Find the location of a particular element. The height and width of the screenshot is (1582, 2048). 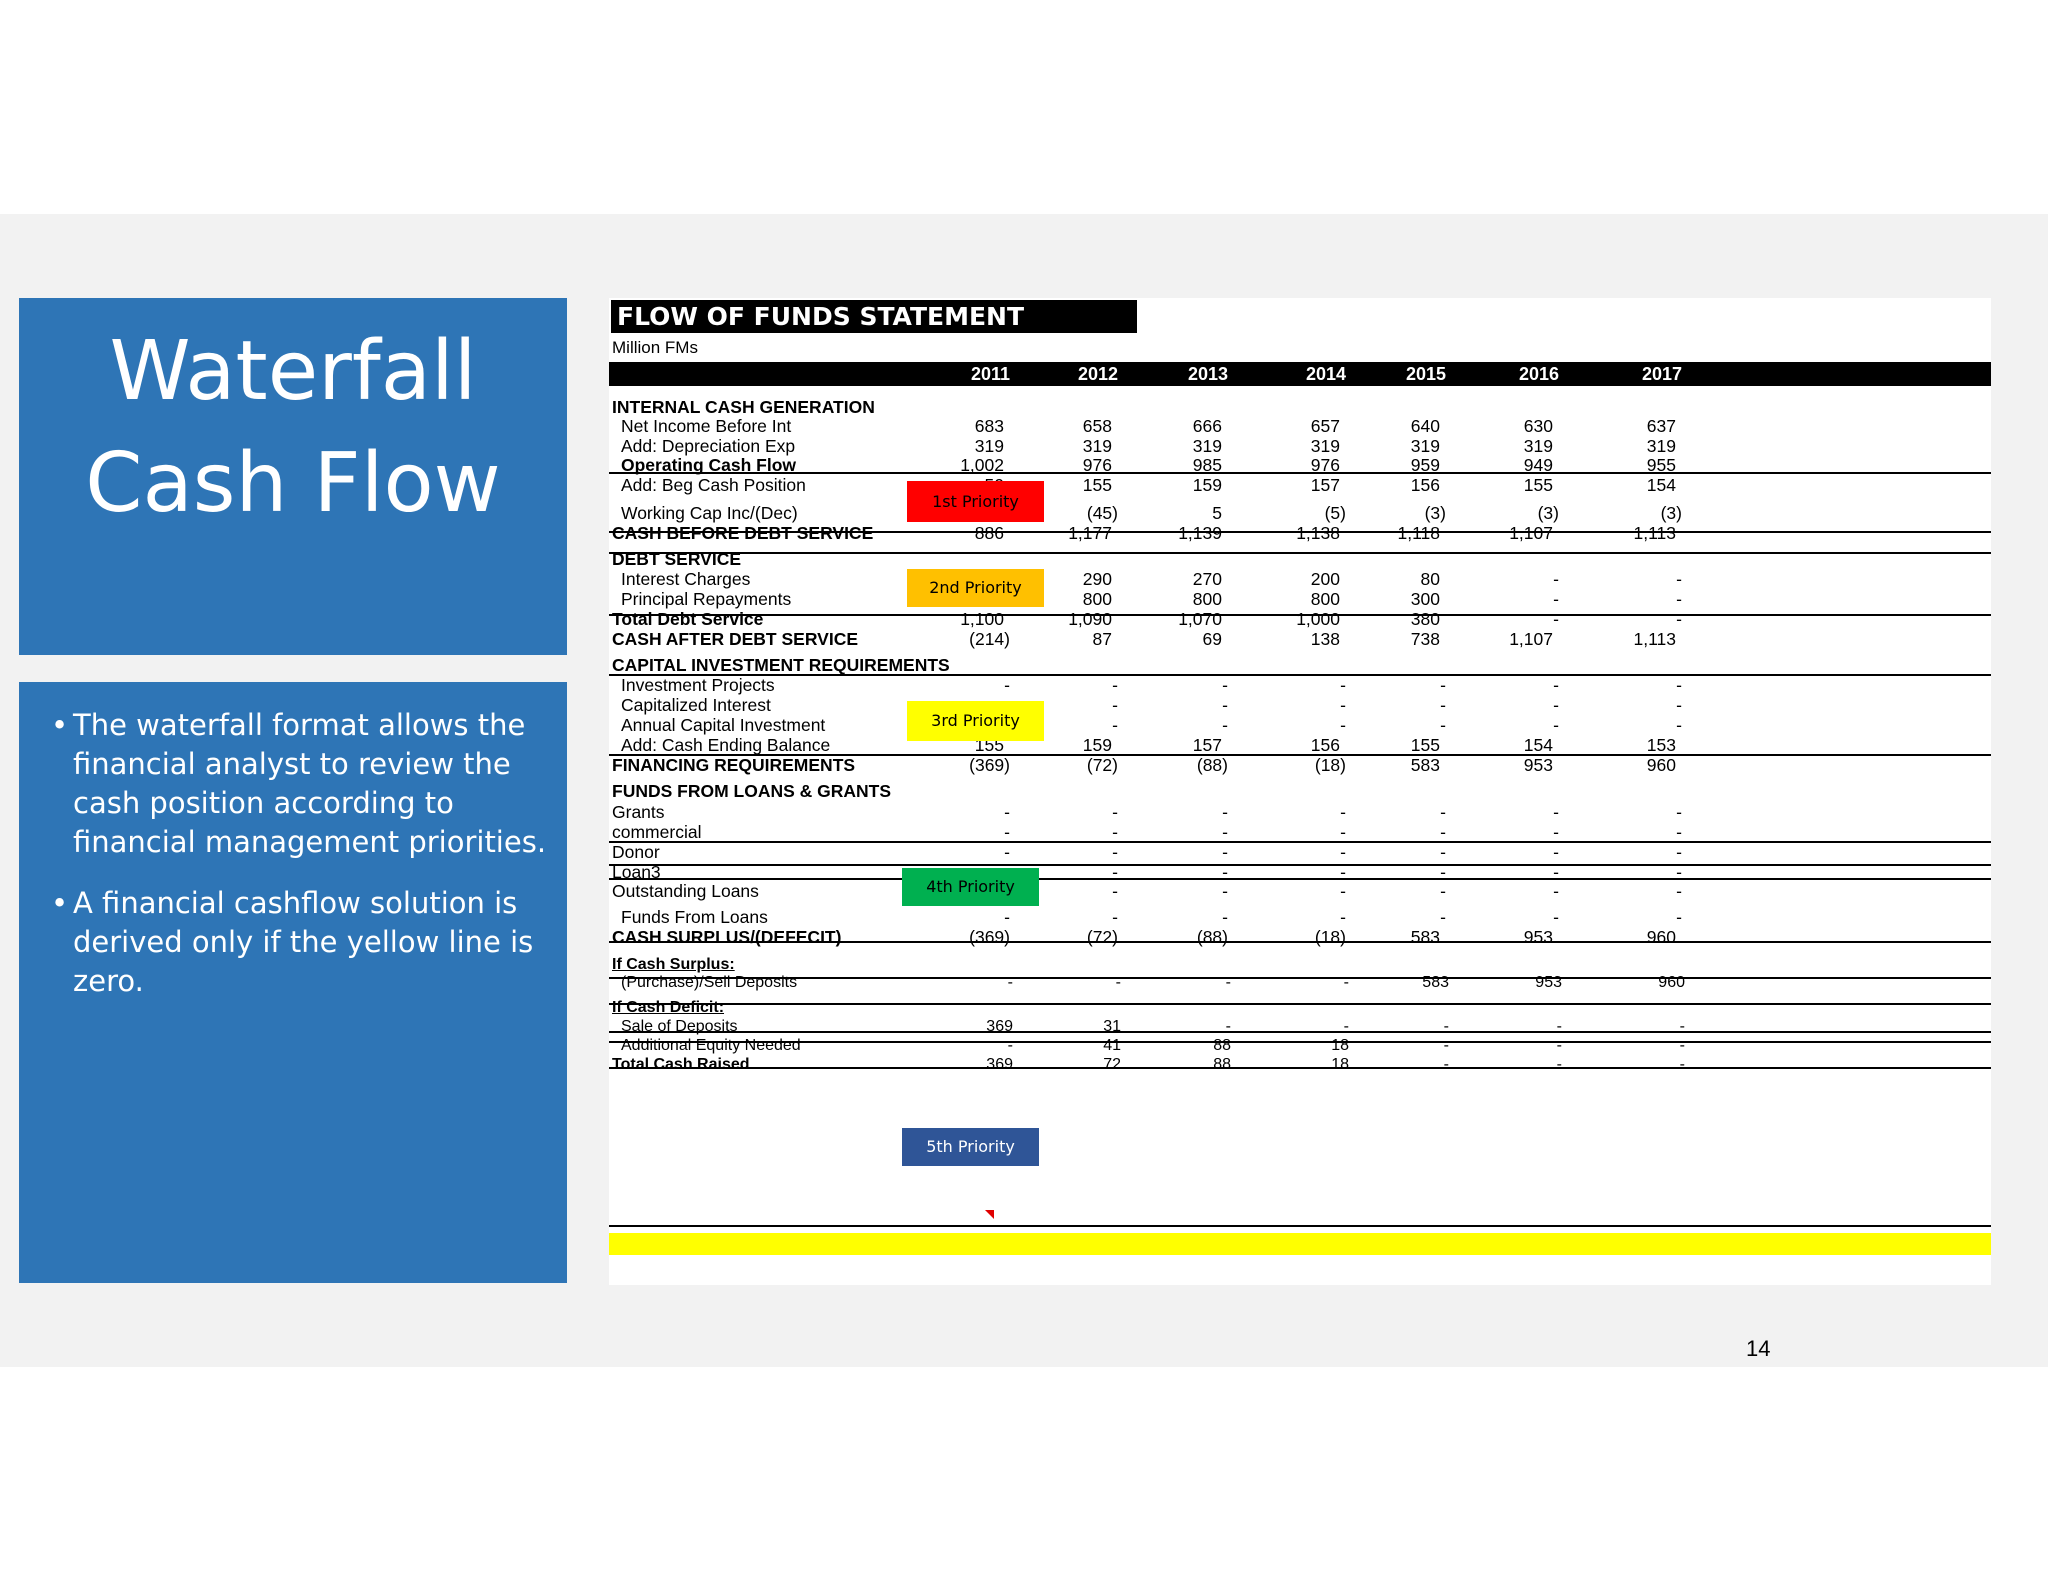

table-row: Funds From Loans - - - - - - - is located at coordinates (1300, 916).